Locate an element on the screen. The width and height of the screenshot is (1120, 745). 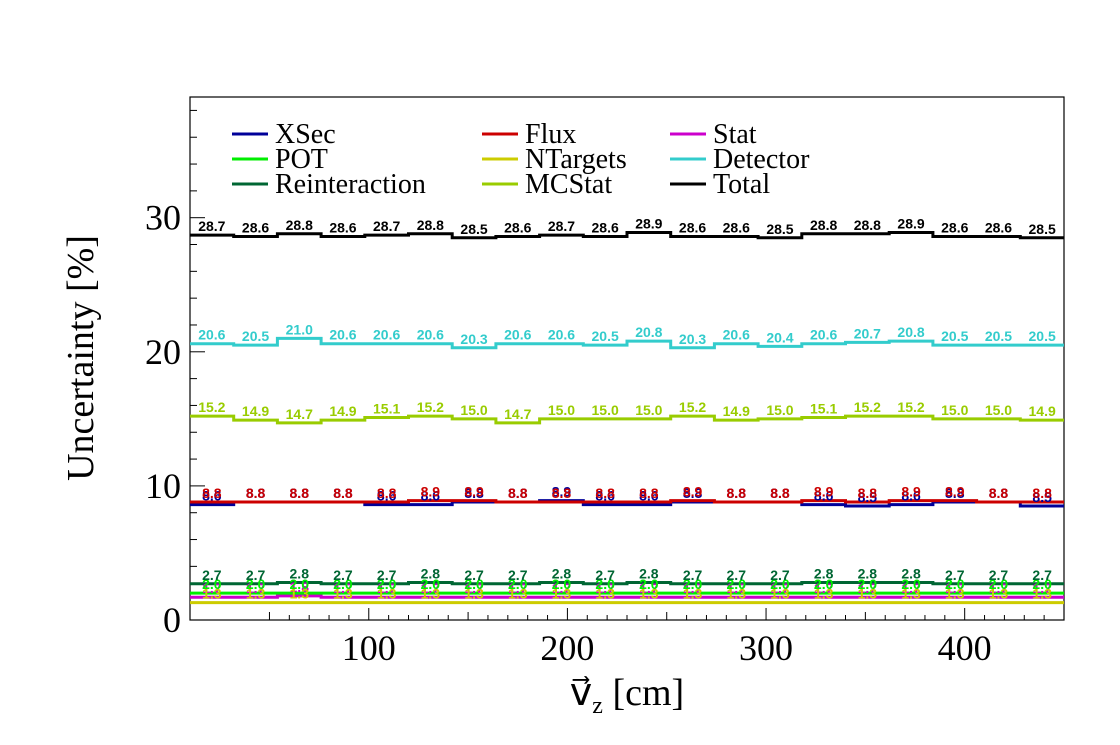
legend-label: MCStat is located at coordinates (568, 184).